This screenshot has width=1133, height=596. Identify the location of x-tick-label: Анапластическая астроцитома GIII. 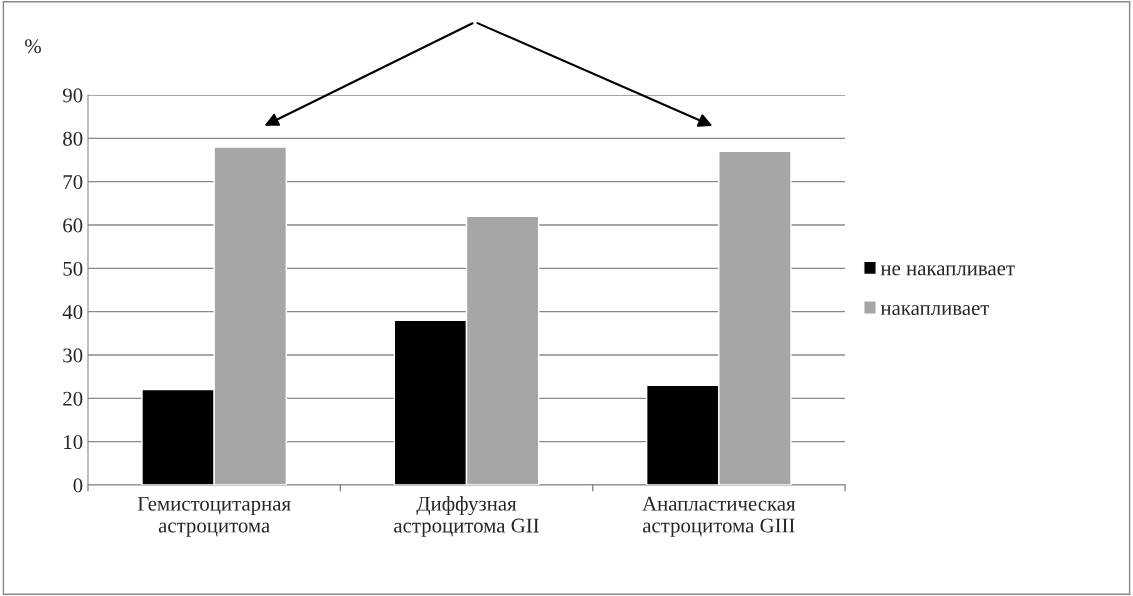
(719, 516).